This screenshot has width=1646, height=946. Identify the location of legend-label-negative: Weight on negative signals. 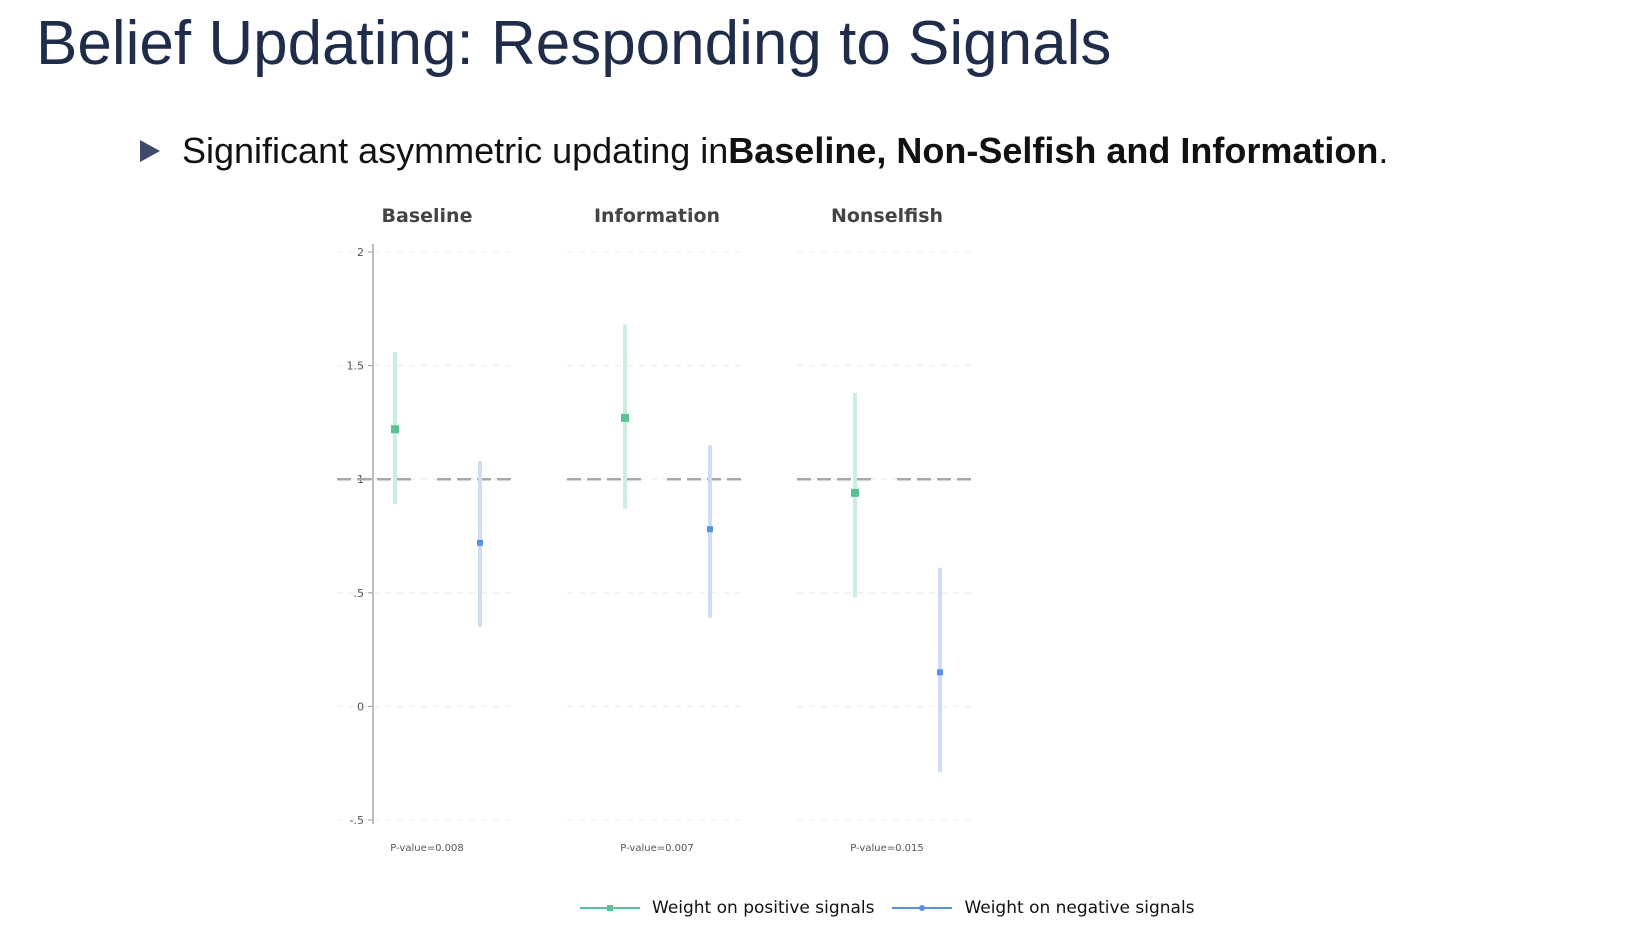
(1079, 908).